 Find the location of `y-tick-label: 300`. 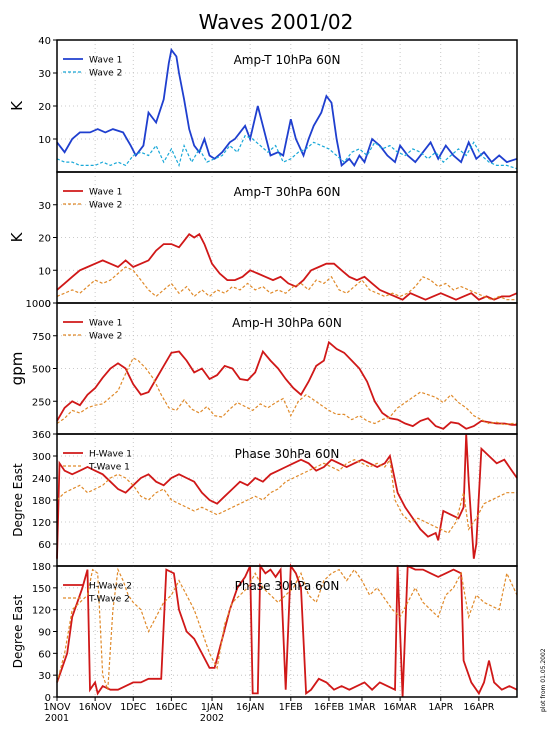

y-tick-label: 300 is located at coordinates (41, 457).